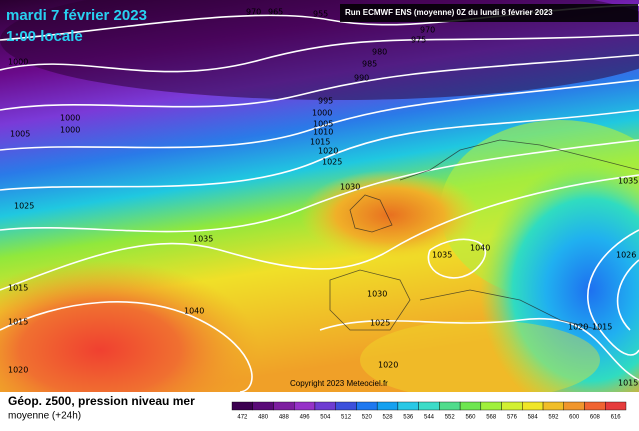  Describe the element at coordinates (275, 12) in the screenshot. I see `contour-label: 965` at that location.